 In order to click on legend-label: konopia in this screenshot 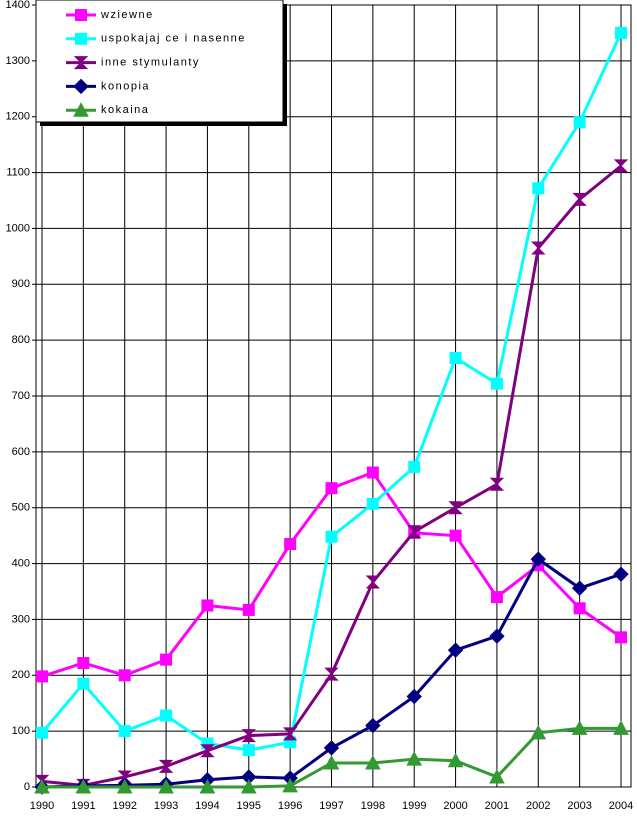, I will do `click(125, 86)`.